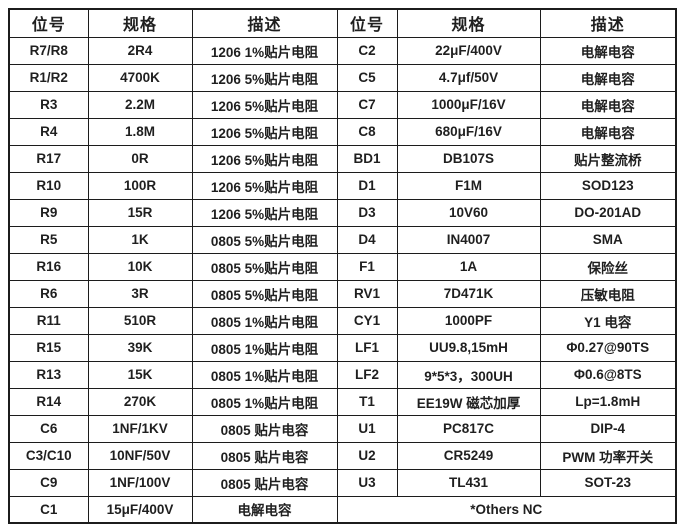 The width and height of the screenshot is (683, 531). I want to click on table-row: R9 15R 1206 5%贴片电阻 D3 10V60 DO-201AD, so click(342, 212).